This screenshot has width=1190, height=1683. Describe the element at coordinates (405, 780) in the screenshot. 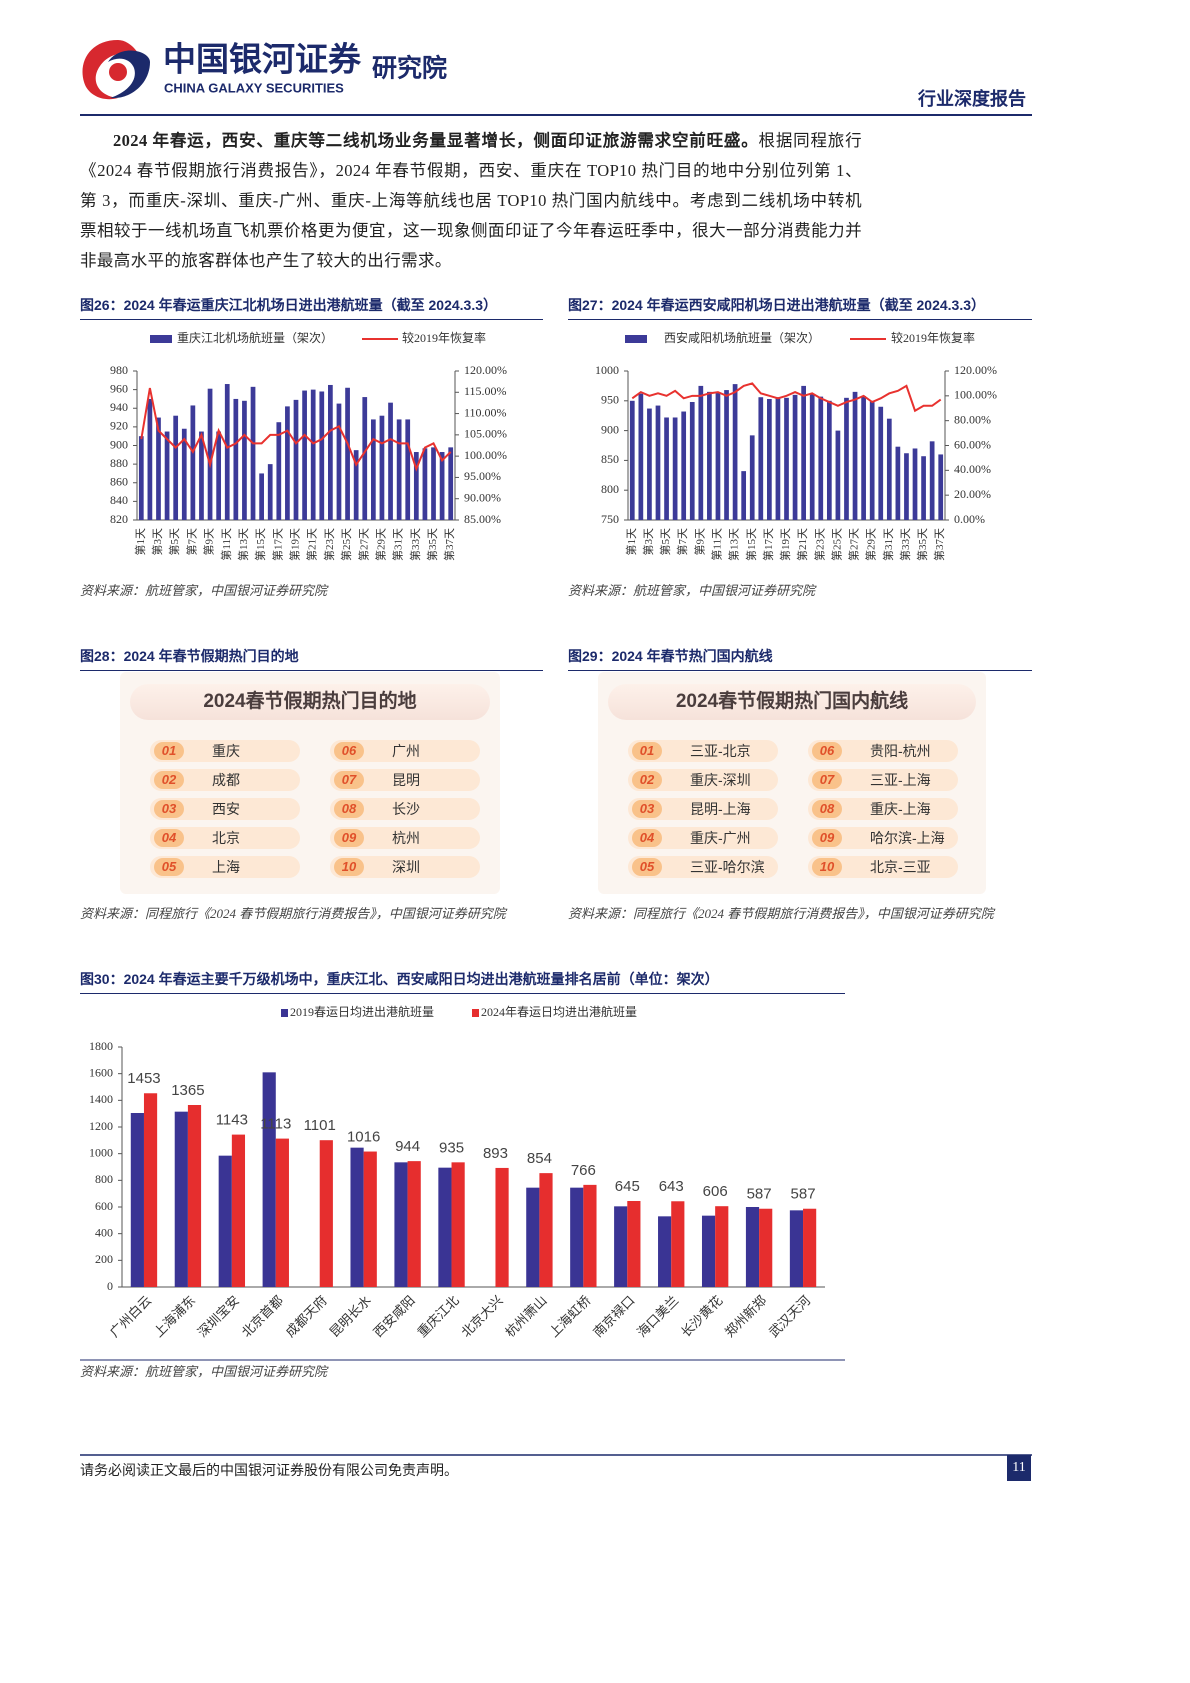

I see `rank-row: 07 昆明` at that location.